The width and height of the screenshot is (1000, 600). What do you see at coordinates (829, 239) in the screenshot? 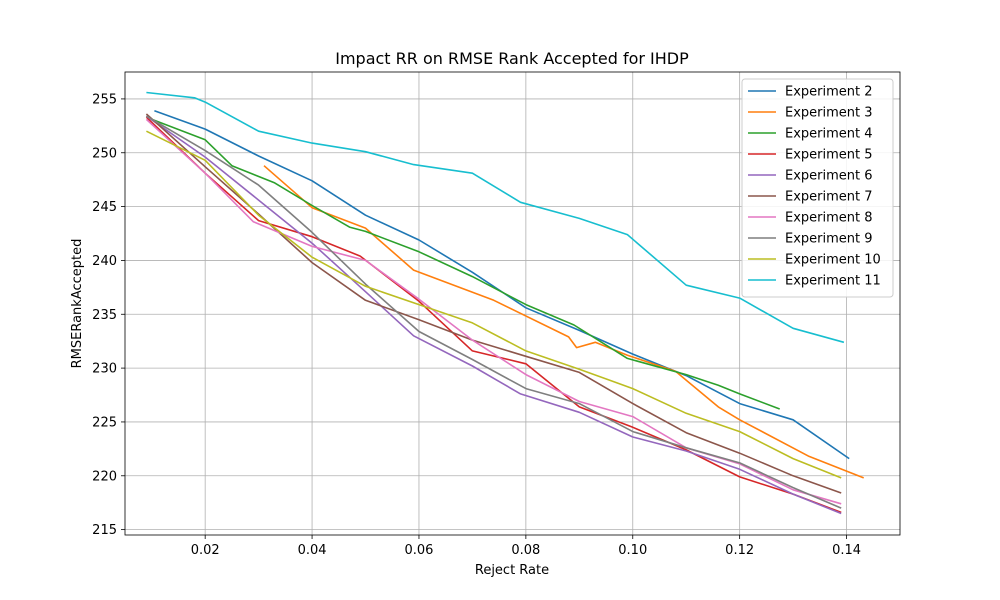
I see `legend-label-experiment-9: Experiment 9` at bounding box center [829, 239].